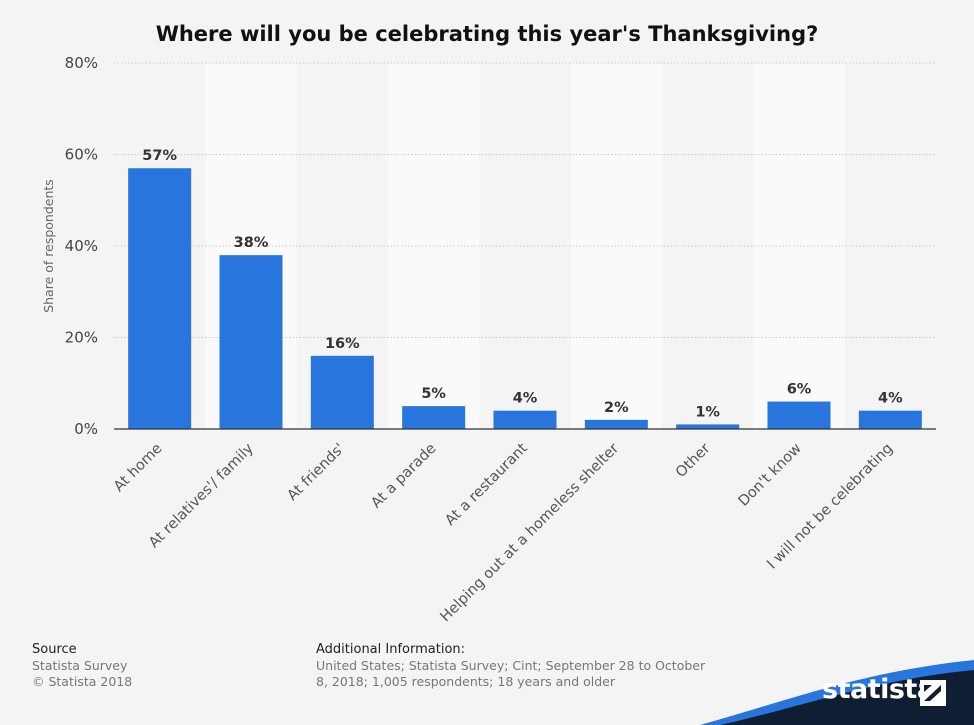 The height and width of the screenshot is (725, 974). I want to click on column-band, so click(799, 246).